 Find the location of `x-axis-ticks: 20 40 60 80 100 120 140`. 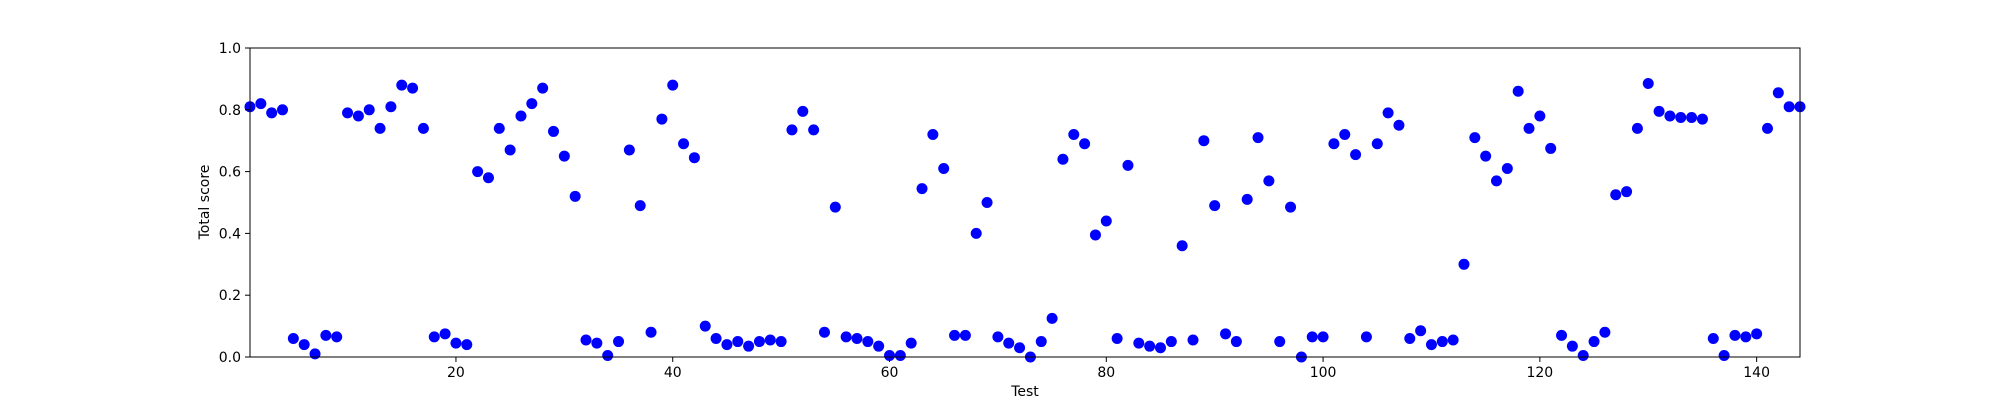

x-axis-ticks: 20 40 60 80 100 120 140 is located at coordinates (1108, 369).